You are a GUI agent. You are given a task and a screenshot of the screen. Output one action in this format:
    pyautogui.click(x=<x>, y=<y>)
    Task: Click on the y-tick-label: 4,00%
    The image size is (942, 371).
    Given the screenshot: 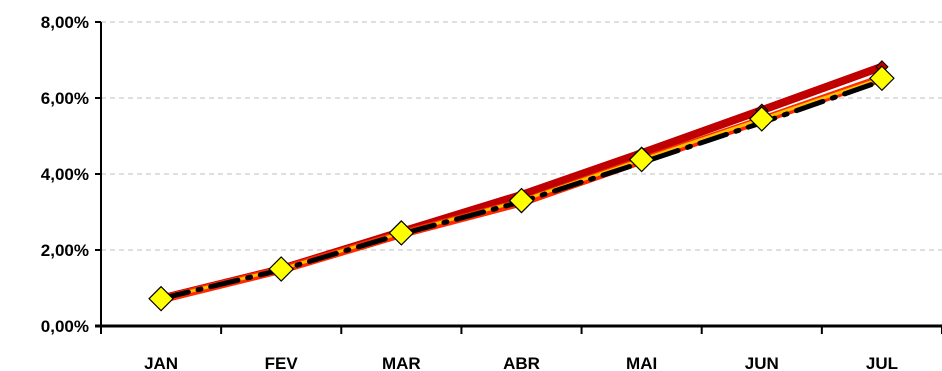 What is the action you would take?
    pyautogui.click(x=65, y=174)
    